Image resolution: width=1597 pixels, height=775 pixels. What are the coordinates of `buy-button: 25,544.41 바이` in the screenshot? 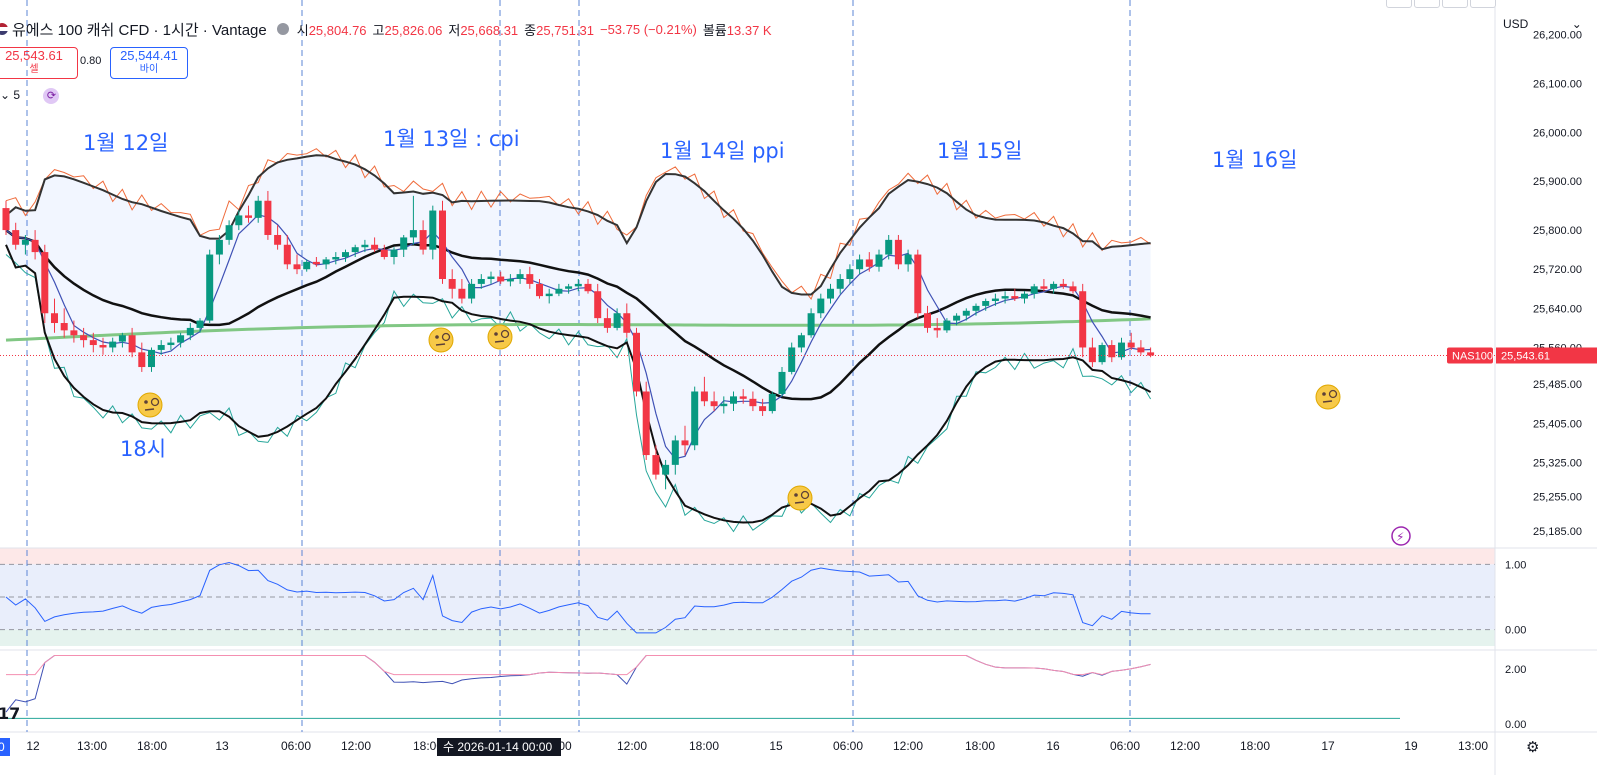 It's located at (149, 63).